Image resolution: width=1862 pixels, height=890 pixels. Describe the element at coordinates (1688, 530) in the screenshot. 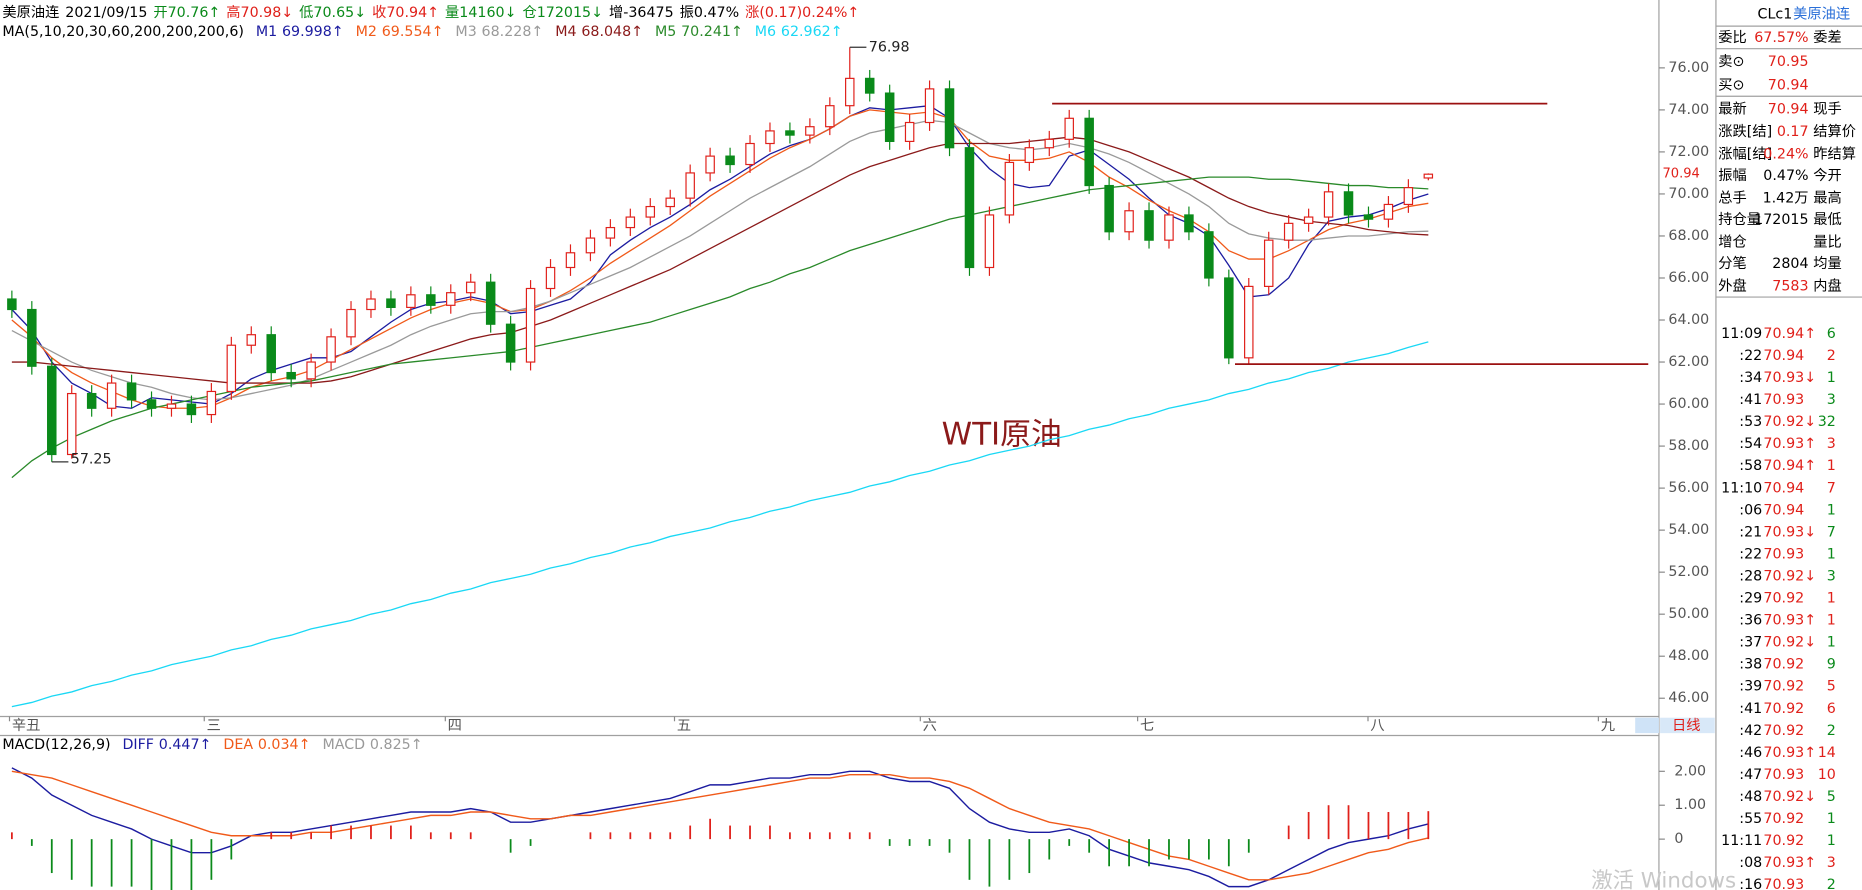

I see `y-tick-label: 54.00` at that location.